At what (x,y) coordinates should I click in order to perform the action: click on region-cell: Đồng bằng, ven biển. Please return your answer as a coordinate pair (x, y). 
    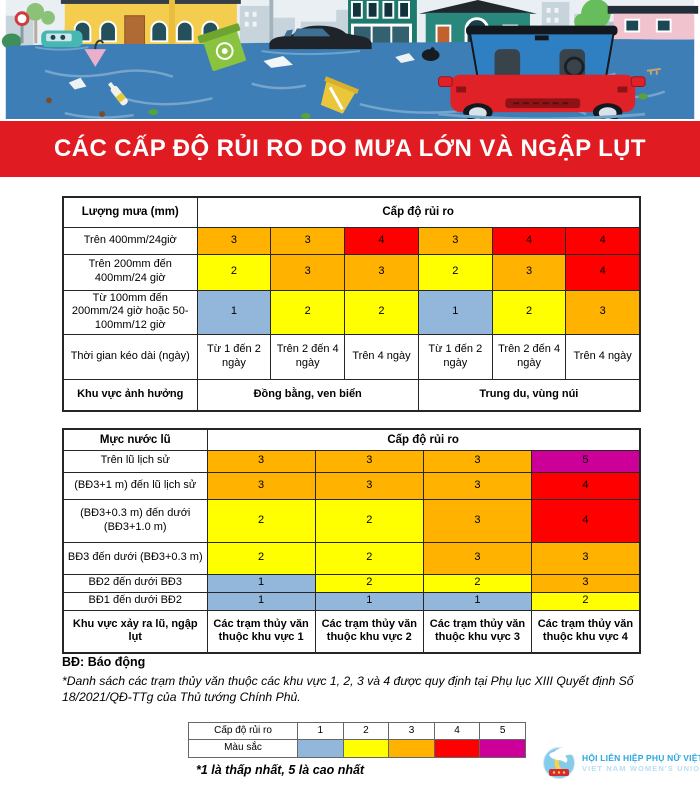
    Looking at the image, I should click on (307, 395).